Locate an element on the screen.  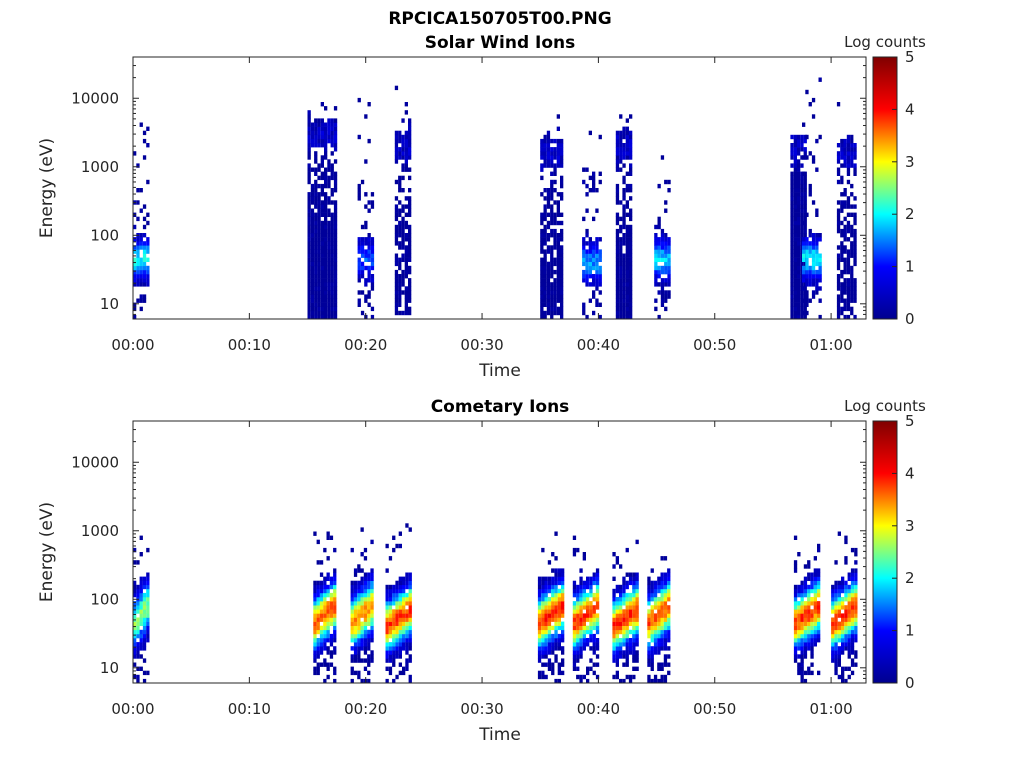
yaxis-label-cometary: Energy (eV) is located at coordinates (47, 552).